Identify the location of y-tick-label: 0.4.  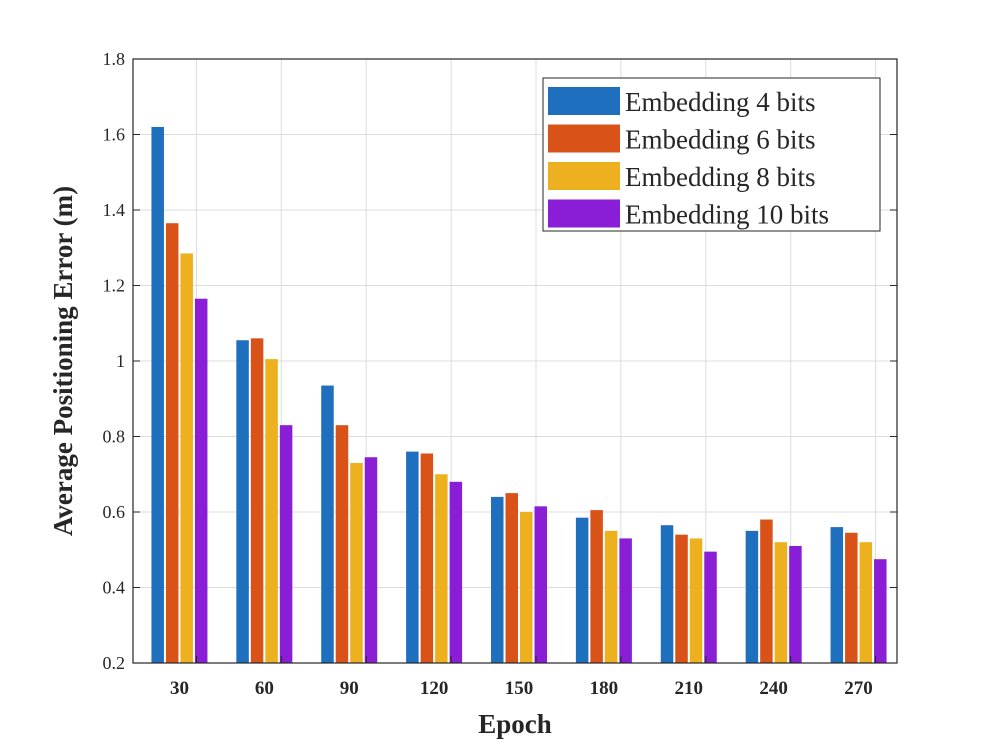
(114, 588).